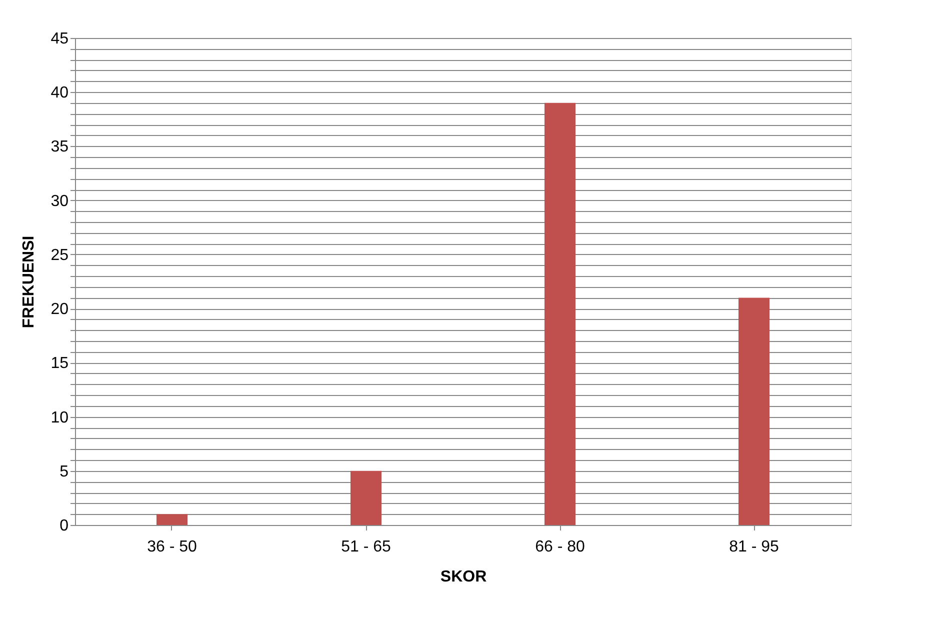 The image size is (933, 641). Describe the element at coordinates (560, 547) in the screenshot. I see `x-tick-label: 66 - 80` at that location.